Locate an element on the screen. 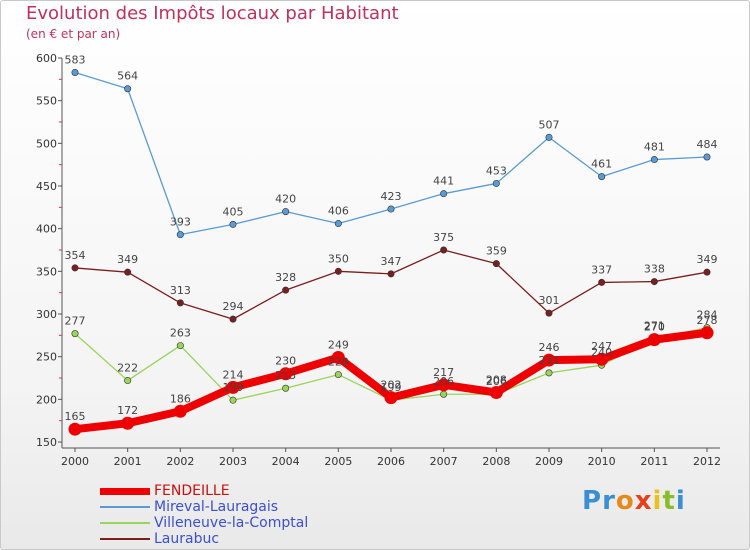 This screenshot has height=550, width=750. data-label: 349 is located at coordinates (707, 259).